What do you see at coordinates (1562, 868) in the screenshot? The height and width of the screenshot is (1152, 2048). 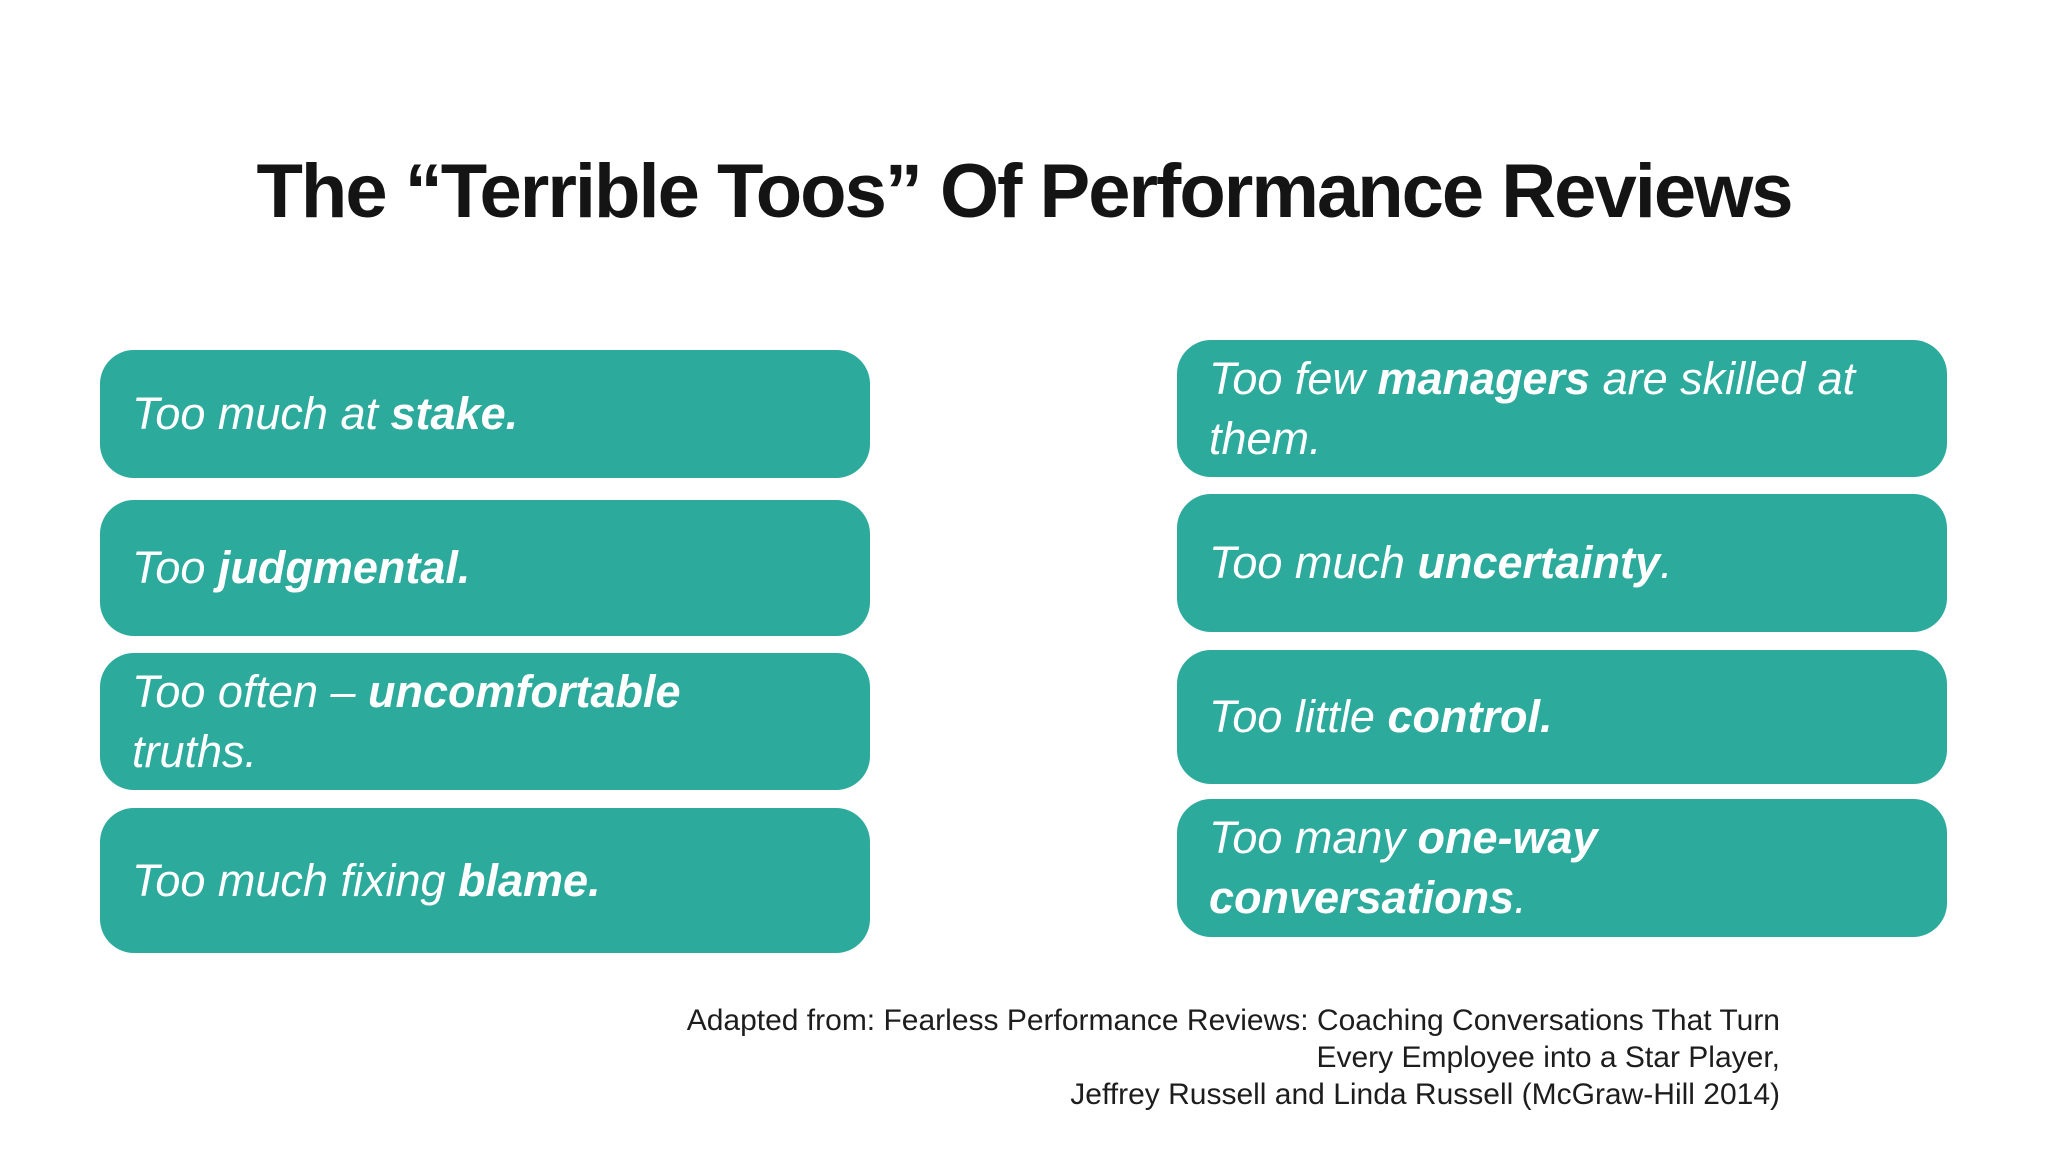 I see `too-box-one-way-conversations: Too many one-way conversations.` at bounding box center [1562, 868].